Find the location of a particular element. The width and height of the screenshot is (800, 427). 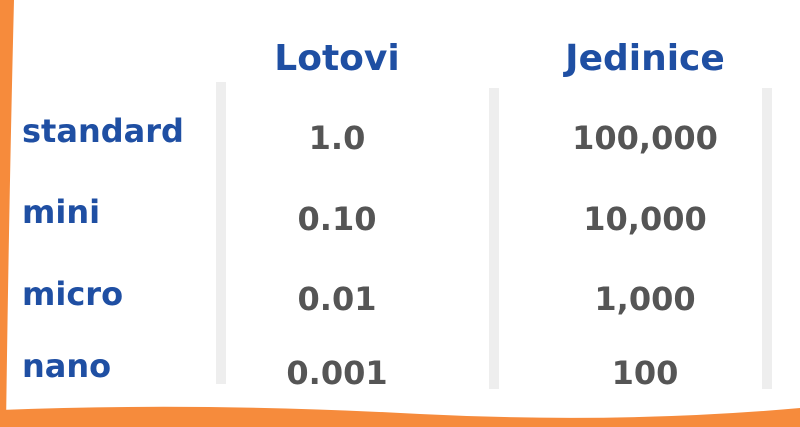

orange-left-edge is located at coordinates (7, 213).